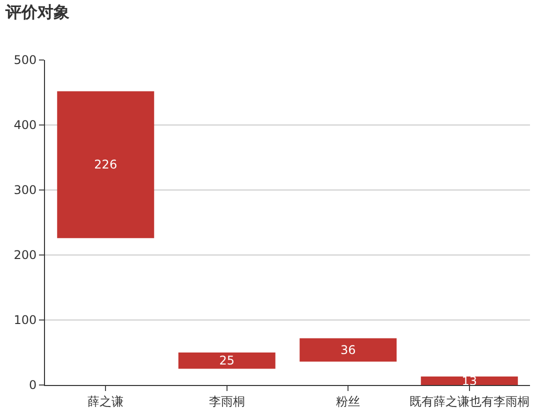  Describe the element at coordinates (25, 190) in the screenshot. I see `y-tick-label: 300` at that location.